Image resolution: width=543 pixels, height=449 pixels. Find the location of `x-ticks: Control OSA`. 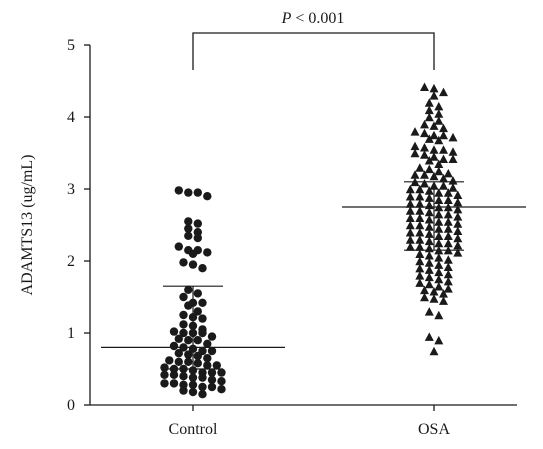

x-ticks: Control OSA is located at coordinates (309, 421).